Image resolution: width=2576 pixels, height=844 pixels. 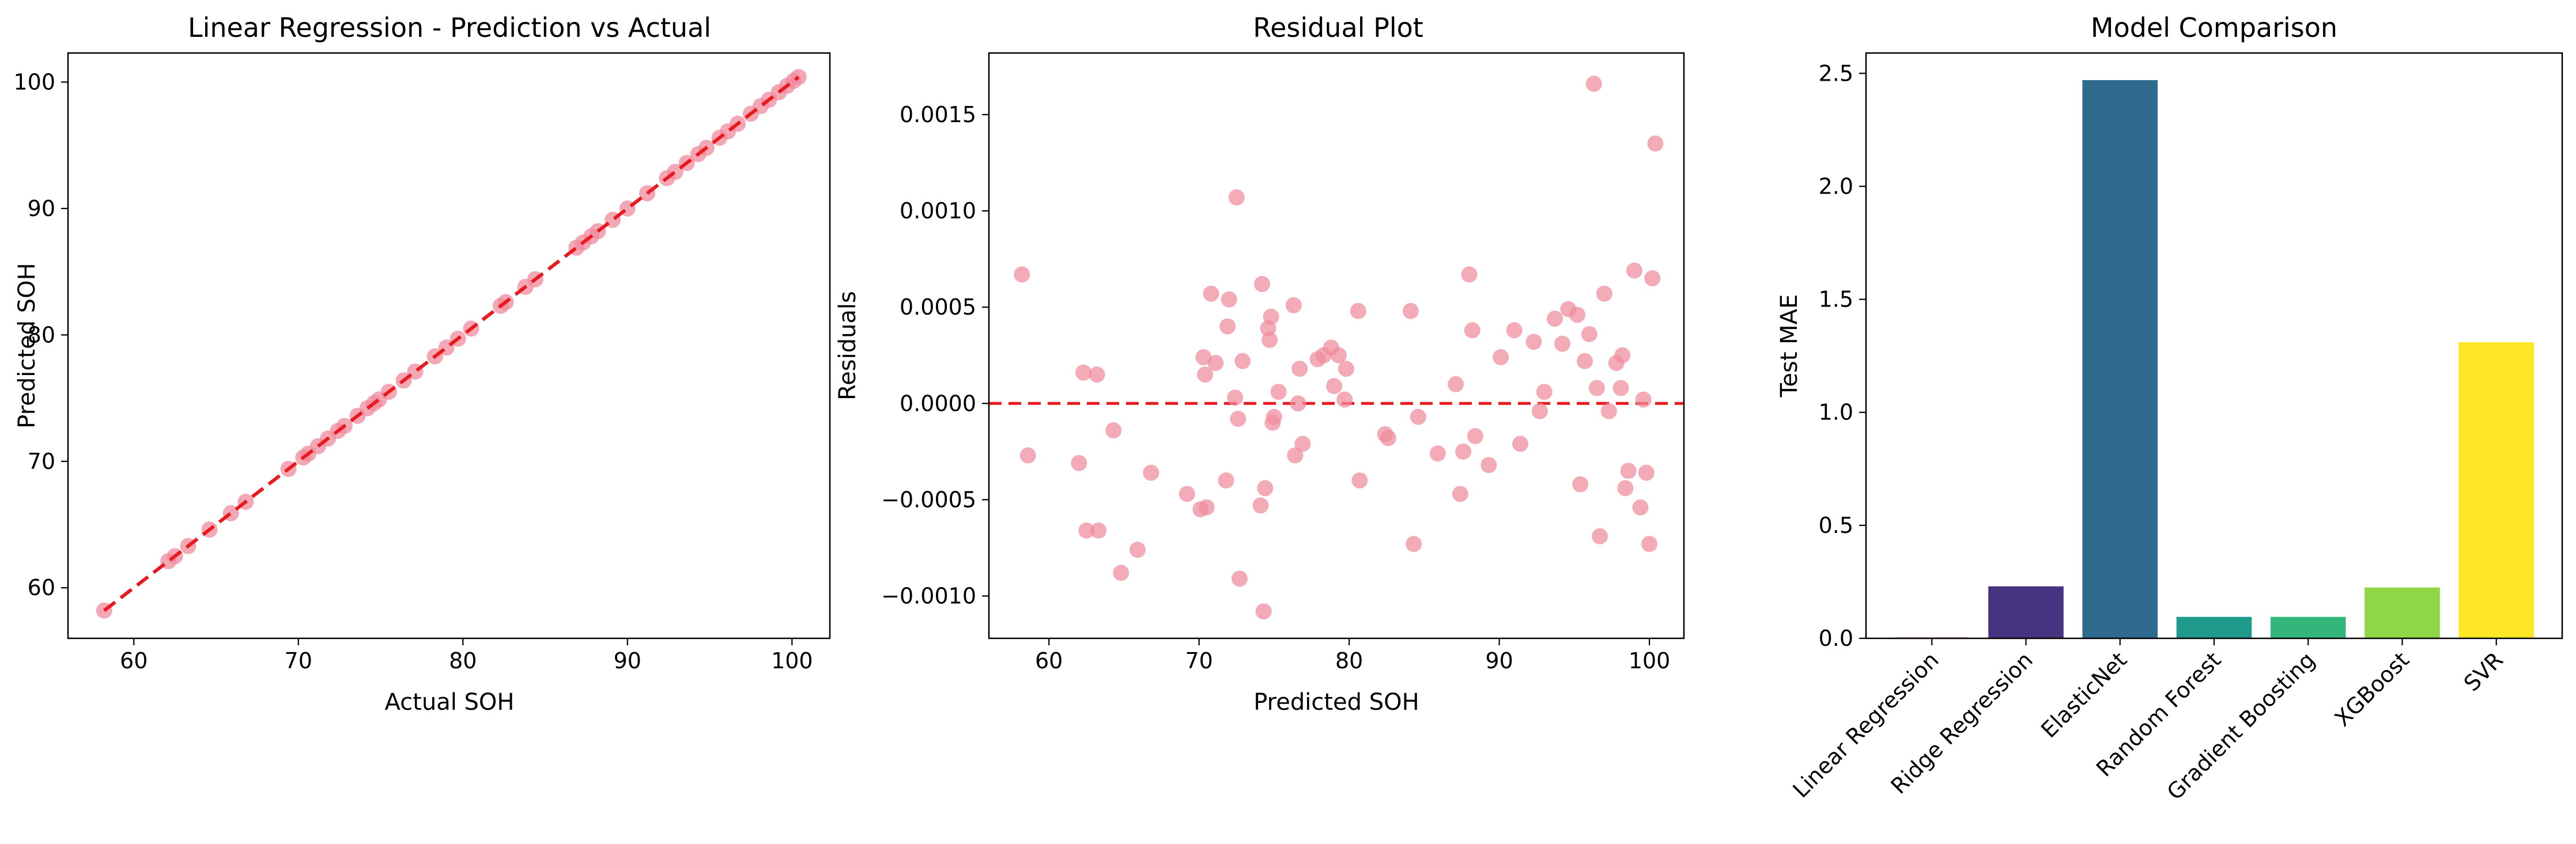 I want to click on y-tick-label: 0.5, so click(x=1836, y=525).